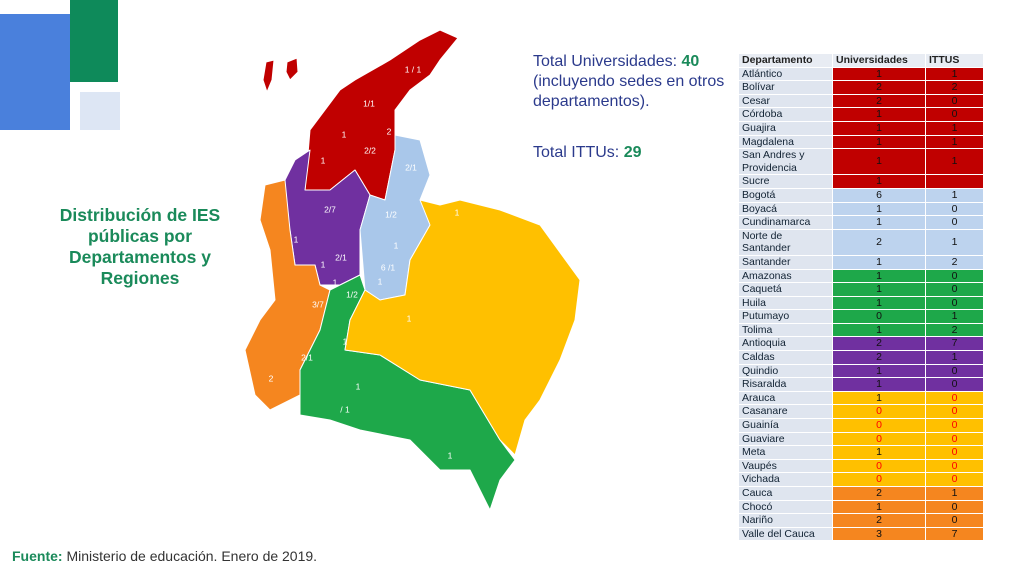  I want to click on table-row: Putumayo 0 1, so click(861, 316).